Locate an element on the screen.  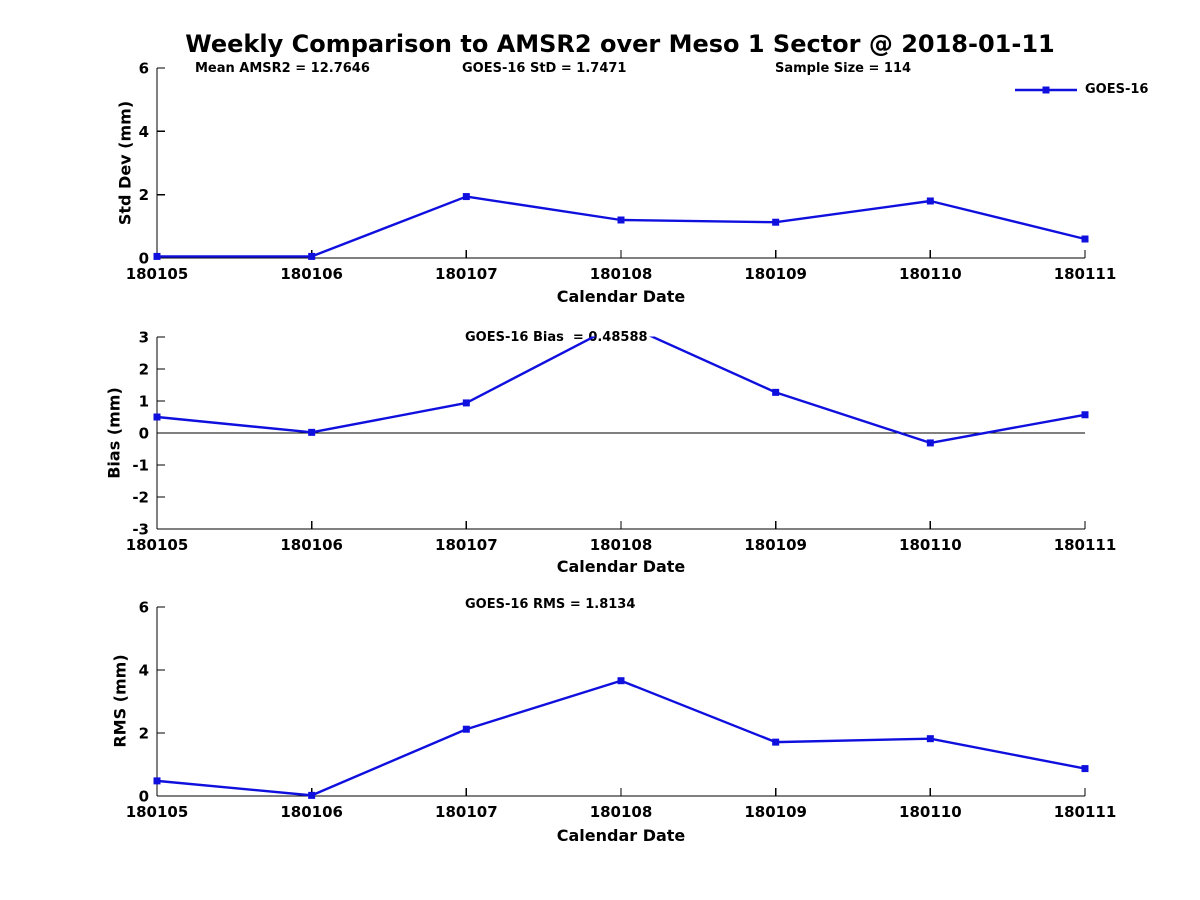
annotation-goes16-bias: GOES-16 Bias = 0.48588 is located at coordinates (556, 337).